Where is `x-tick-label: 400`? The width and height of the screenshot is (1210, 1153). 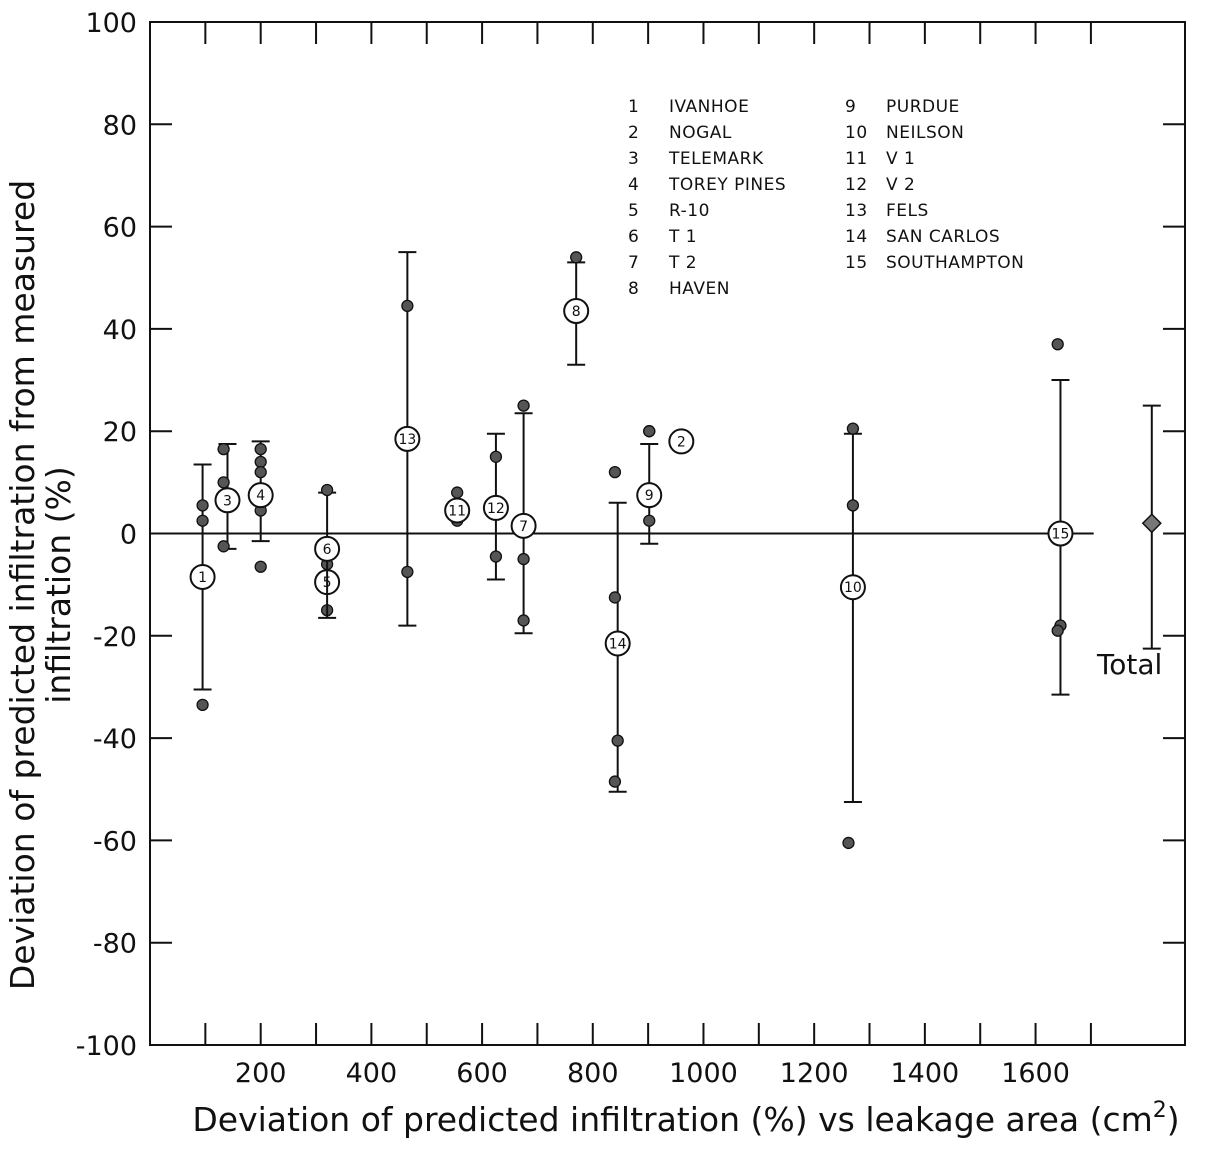 x-tick-label: 400 is located at coordinates (372, 1073).